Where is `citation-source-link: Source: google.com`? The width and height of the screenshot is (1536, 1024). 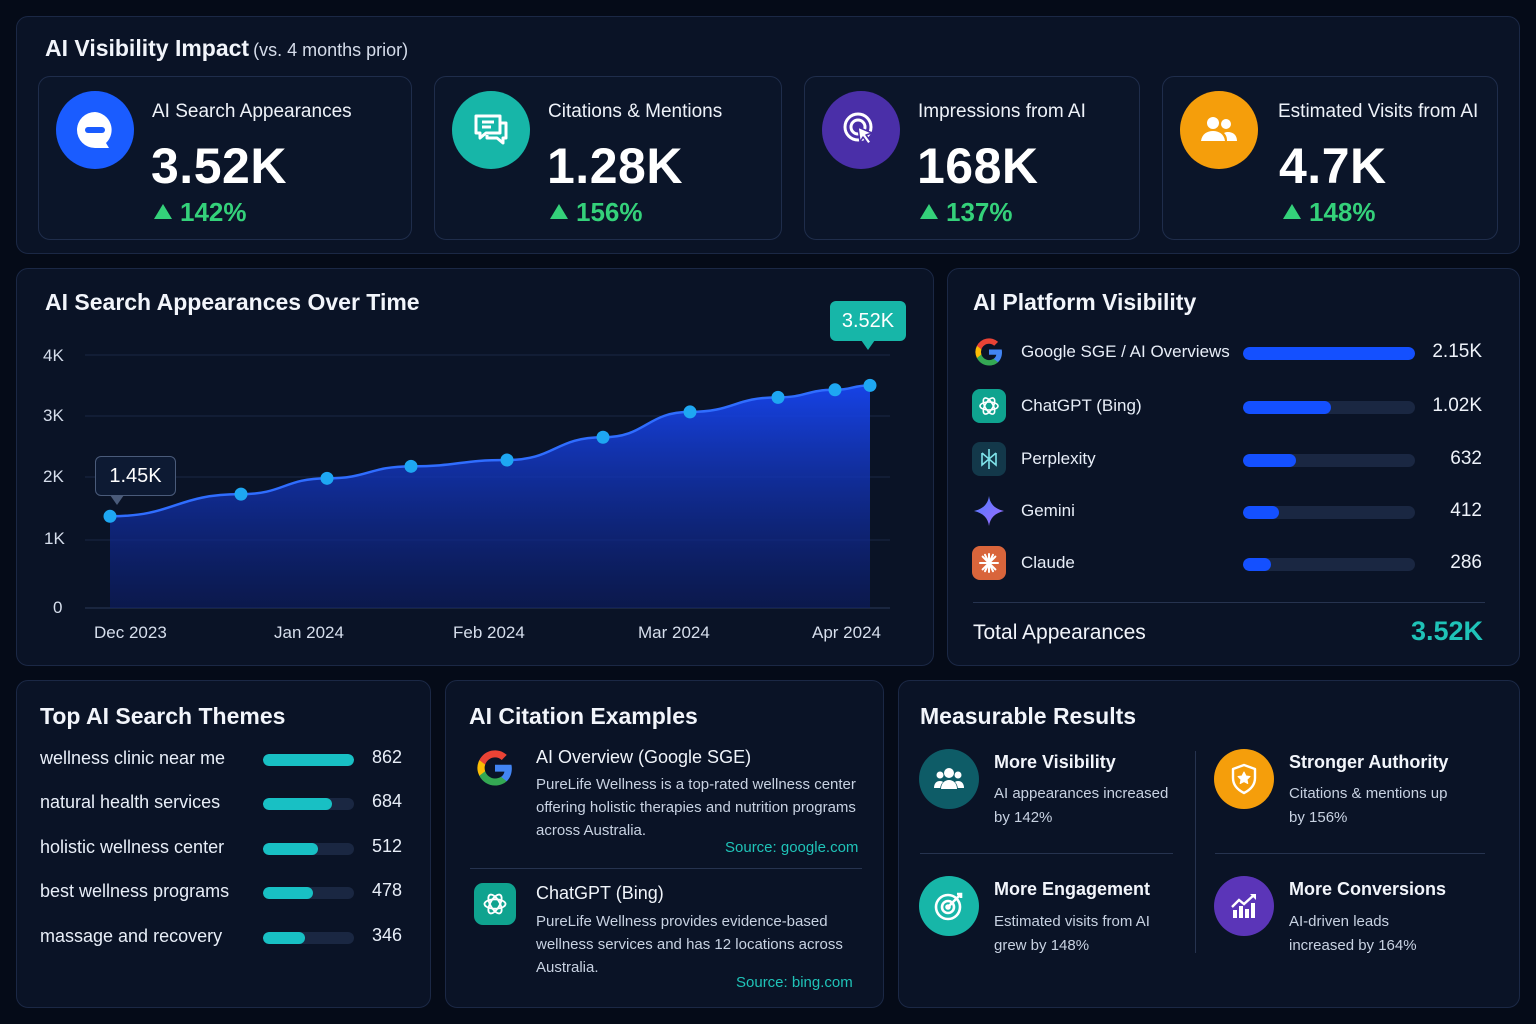 citation-source-link: Source: google.com is located at coordinates (792, 847).